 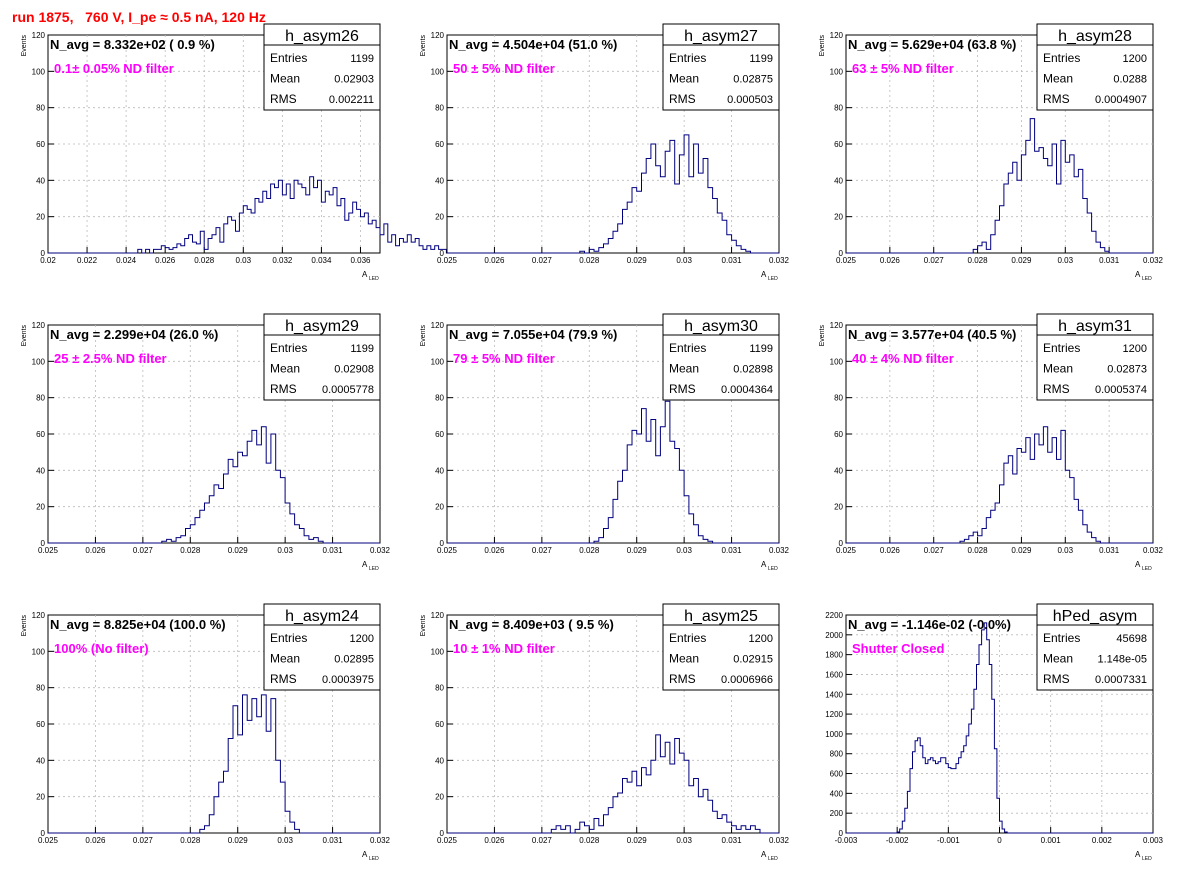 I want to click on y-tick-label: 1200, so click(x=834, y=714).